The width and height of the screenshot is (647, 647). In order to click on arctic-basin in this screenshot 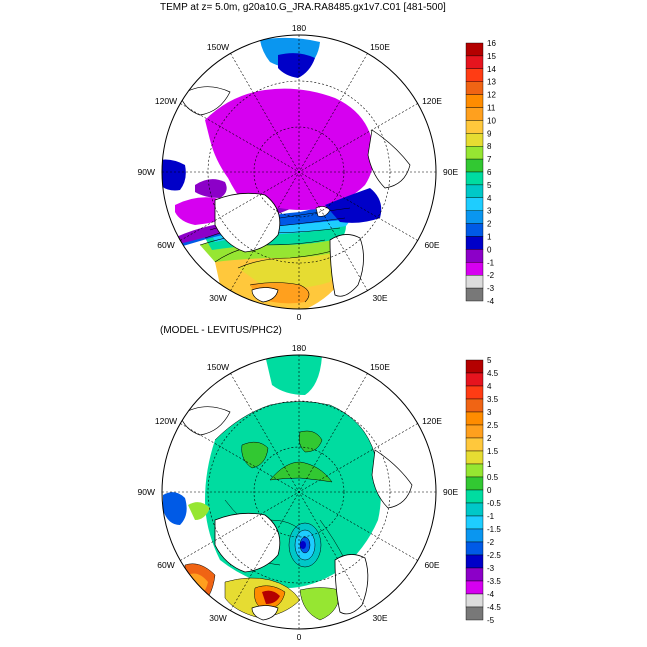, I will do `click(289, 149)`.